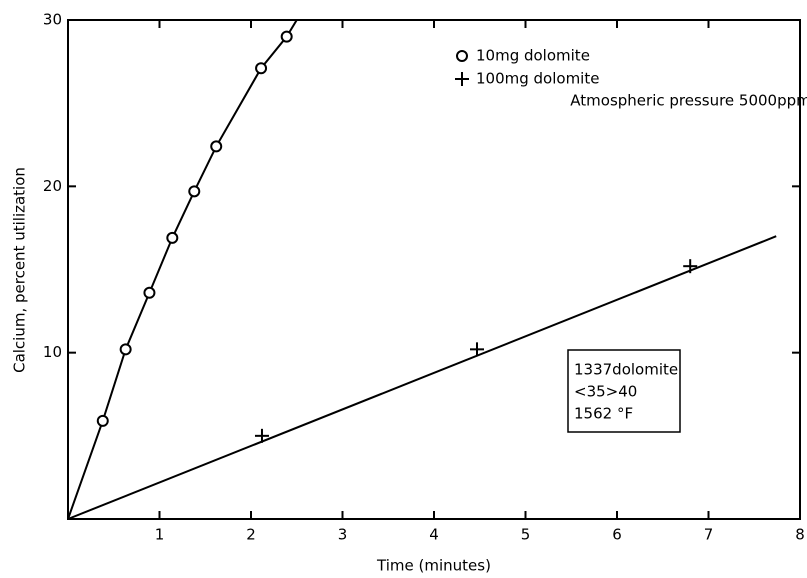  Describe the element at coordinates (434, 535) in the screenshot. I see `x-tick-label: 4` at that location.